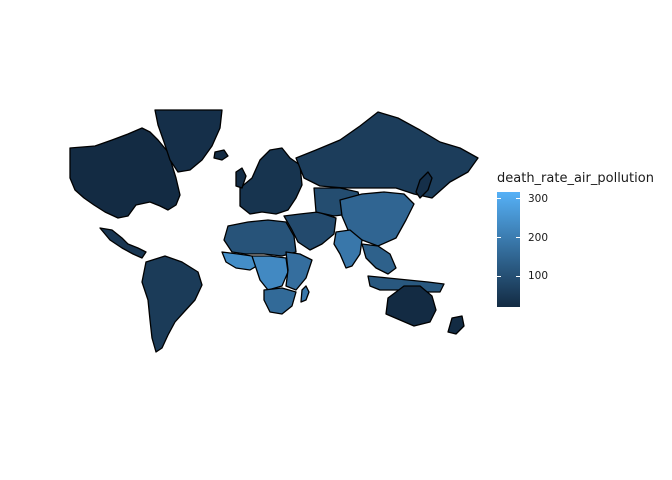 This screenshot has width=672, height=480. What do you see at coordinates (377, 219) in the screenshot?
I see `region-china` at bounding box center [377, 219].